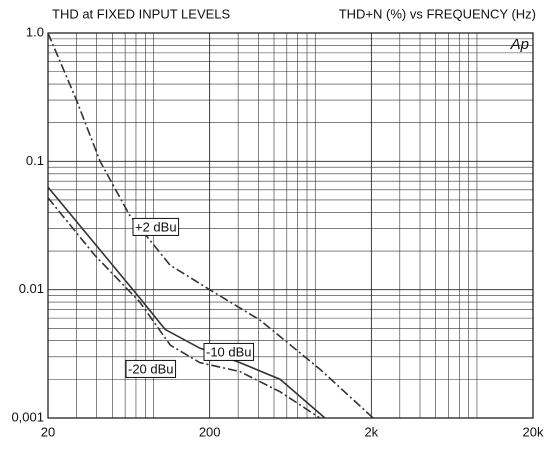  I want to click on x-tick-label: 200, so click(210, 431).